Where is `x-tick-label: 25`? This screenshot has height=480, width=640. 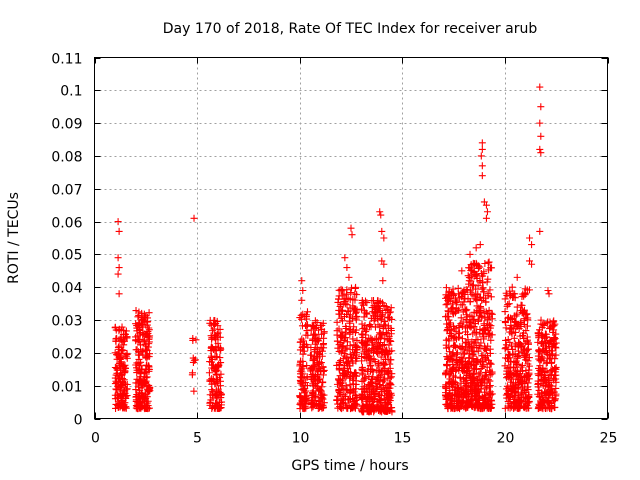 x-tick-label: 25 is located at coordinates (609, 439).